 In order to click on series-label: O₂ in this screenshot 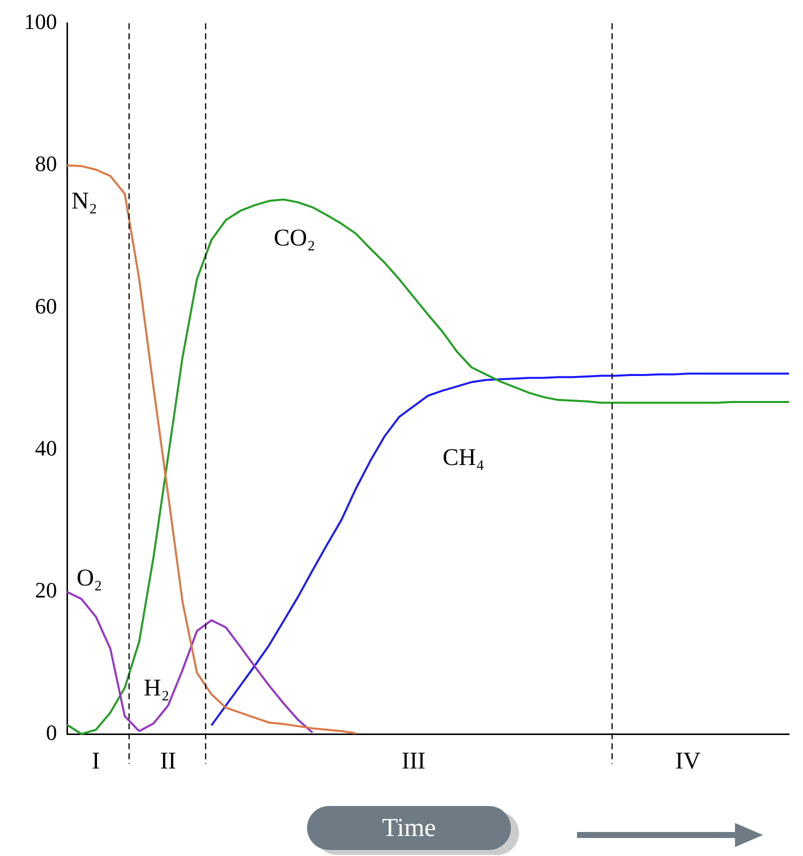, I will do `click(89, 578)`.